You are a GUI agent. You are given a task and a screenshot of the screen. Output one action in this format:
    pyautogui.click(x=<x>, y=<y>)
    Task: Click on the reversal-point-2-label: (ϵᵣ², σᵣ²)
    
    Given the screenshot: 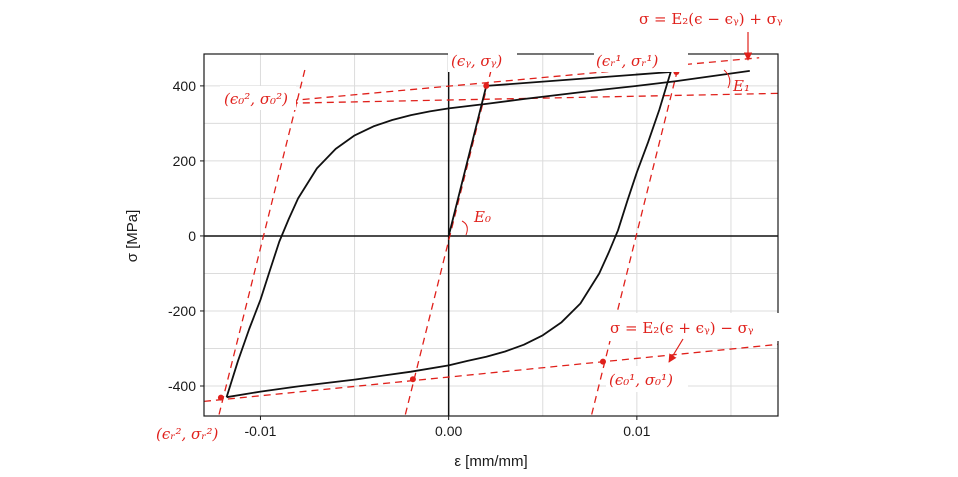 What is the action you would take?
    pyautogui.click(x=187, y=434)
    